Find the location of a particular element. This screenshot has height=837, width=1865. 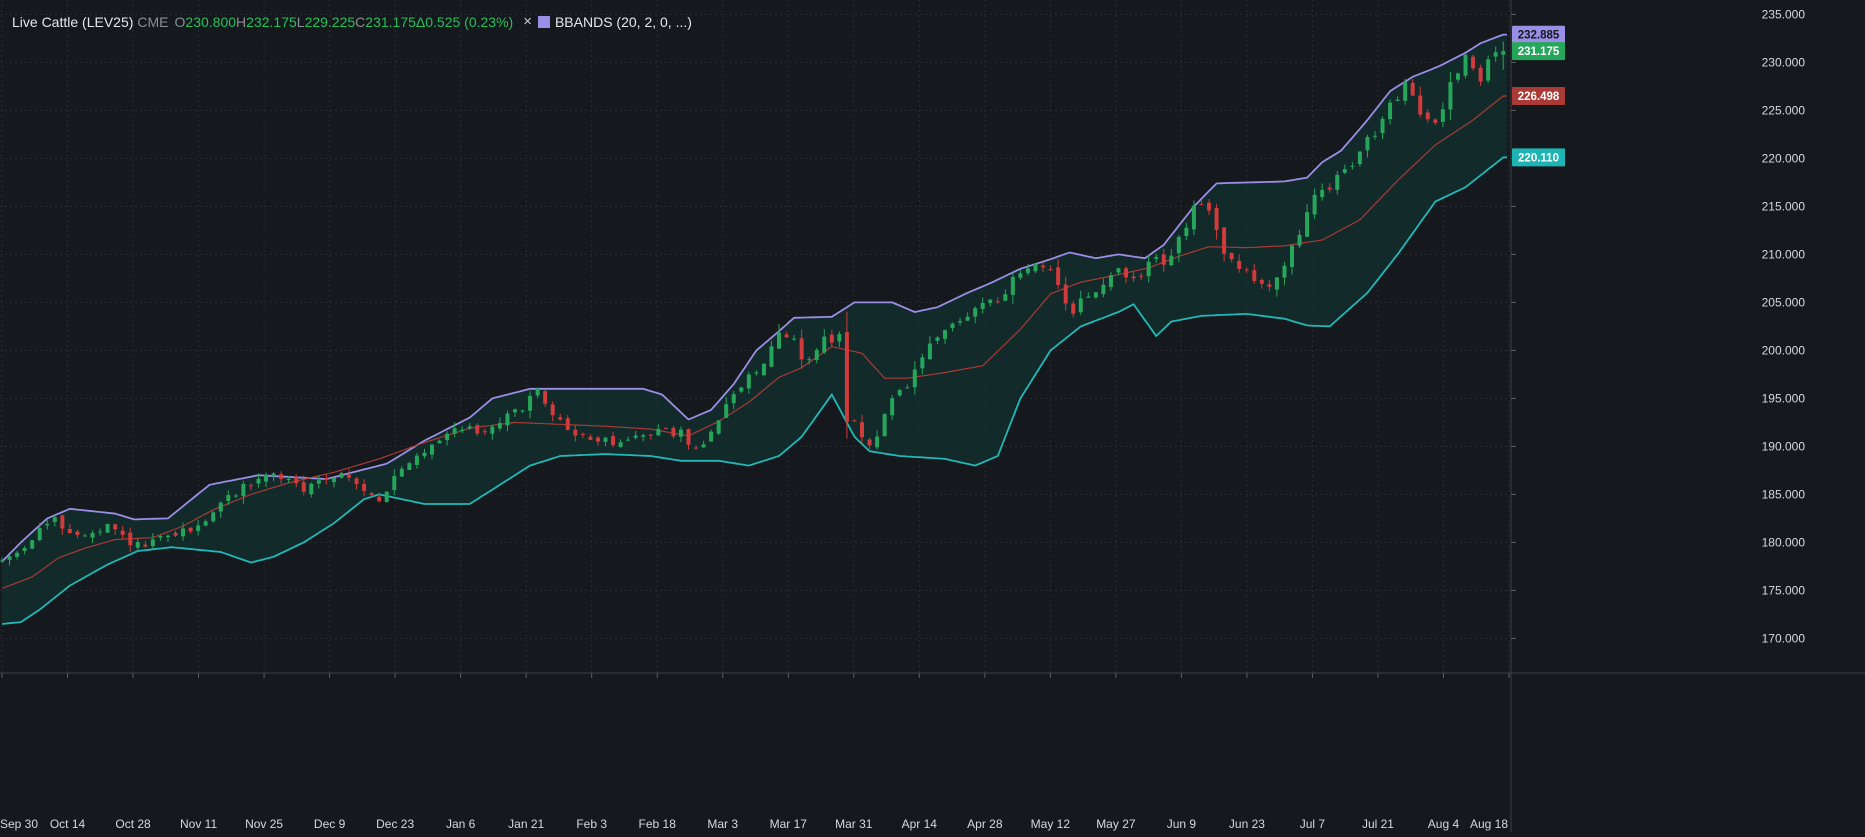

price-tag-label: 226.498 is located at coordinates (1539, 97).